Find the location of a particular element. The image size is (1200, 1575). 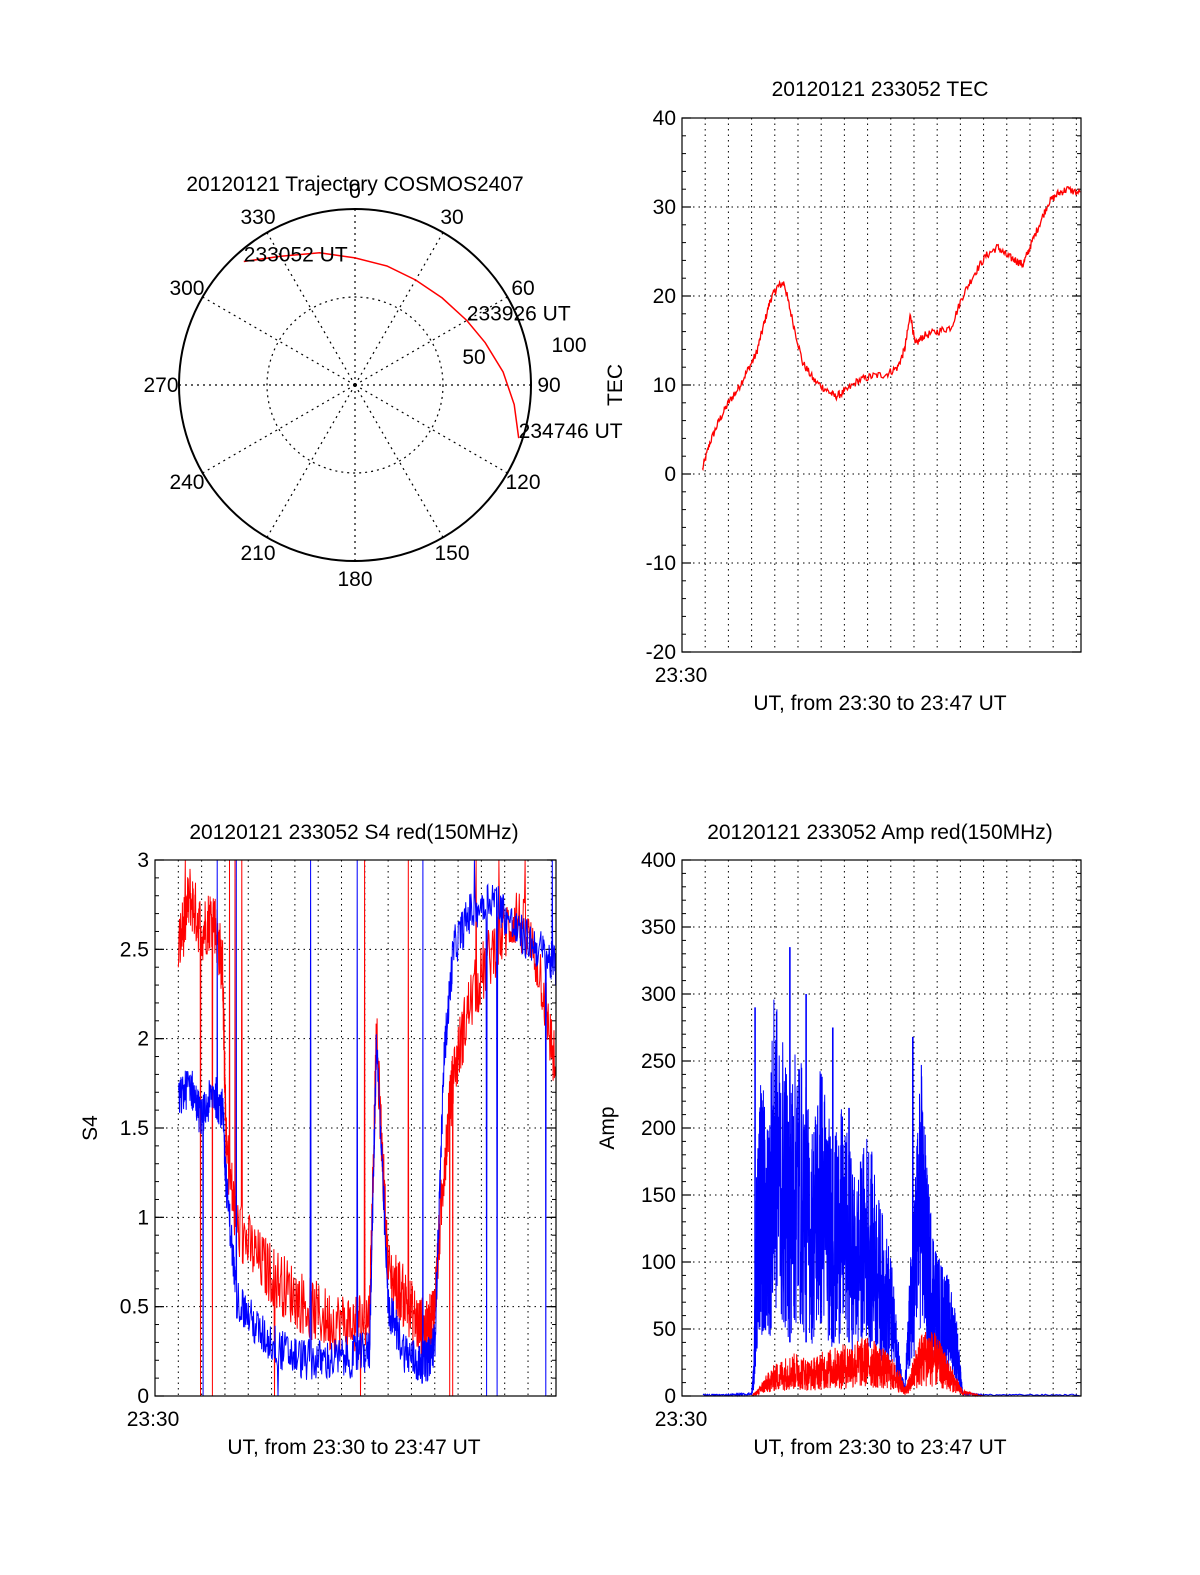

trajectory-azimuth-label: 90 is located at coordinates (548, 385).